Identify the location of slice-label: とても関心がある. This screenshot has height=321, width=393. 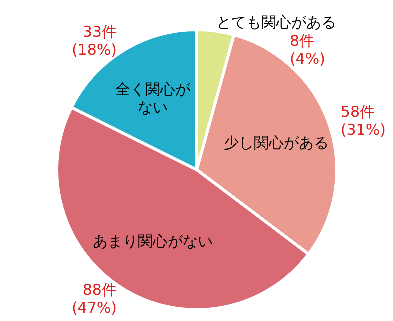
(276, 22).